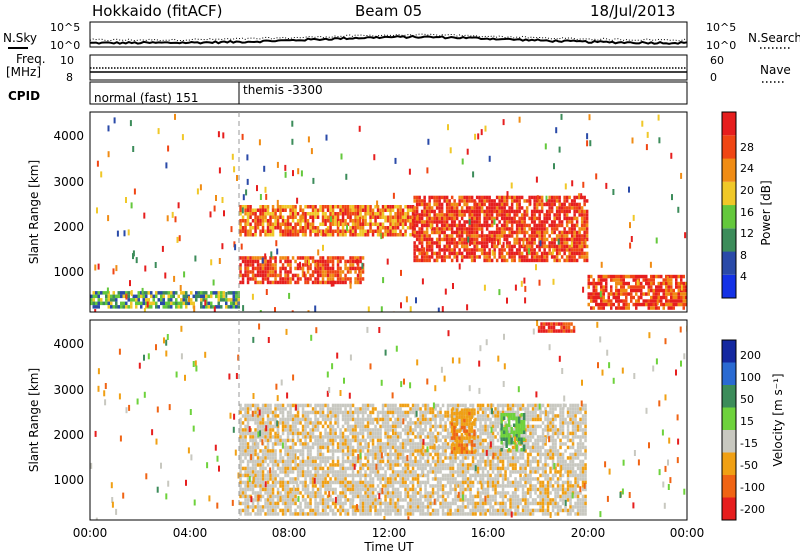 The image size is (800, 558). I want to click on nsky-label: N.Sky, so click(20, 38).